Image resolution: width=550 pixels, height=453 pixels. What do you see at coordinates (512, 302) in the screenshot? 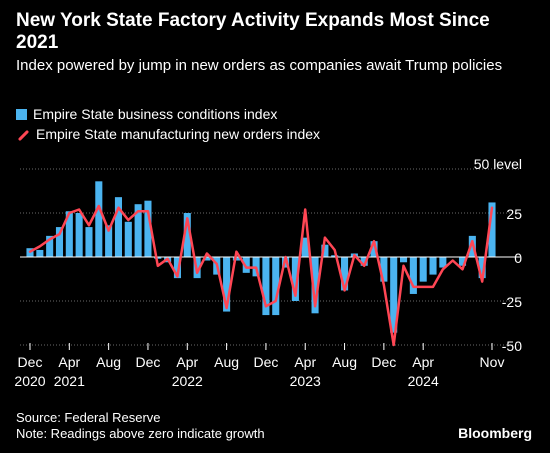
I see `y-tick-label: -25` at bounding box center [512, 302].